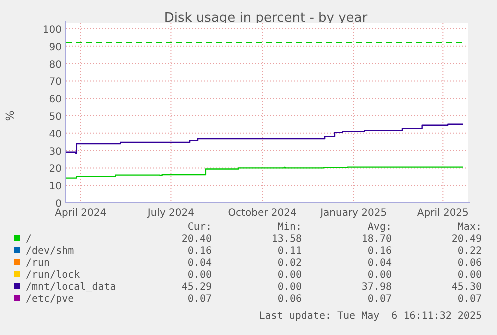  Describe the element at coordinates (443, 213) in the screenshot. I see `x-tick-label: April 2025` at that location.